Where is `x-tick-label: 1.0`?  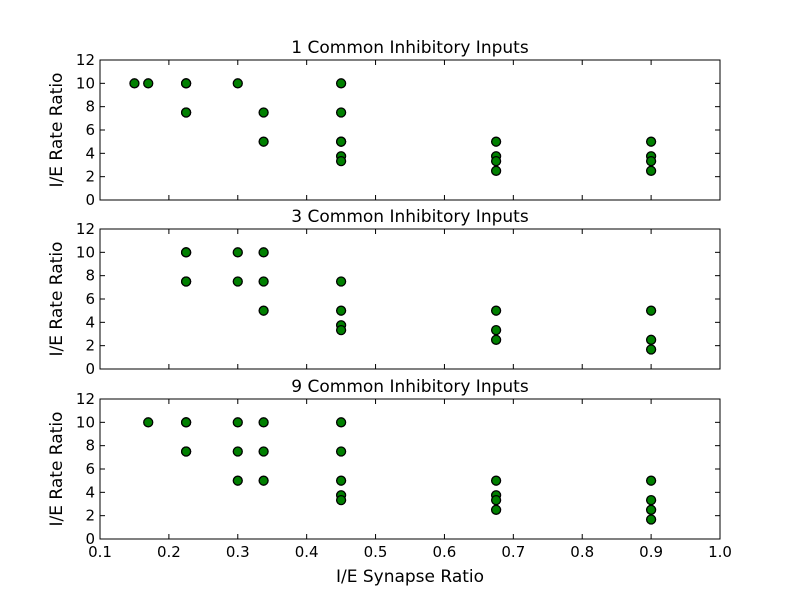 x-tick-label: 1.0 is located at coordinates (720, 552).